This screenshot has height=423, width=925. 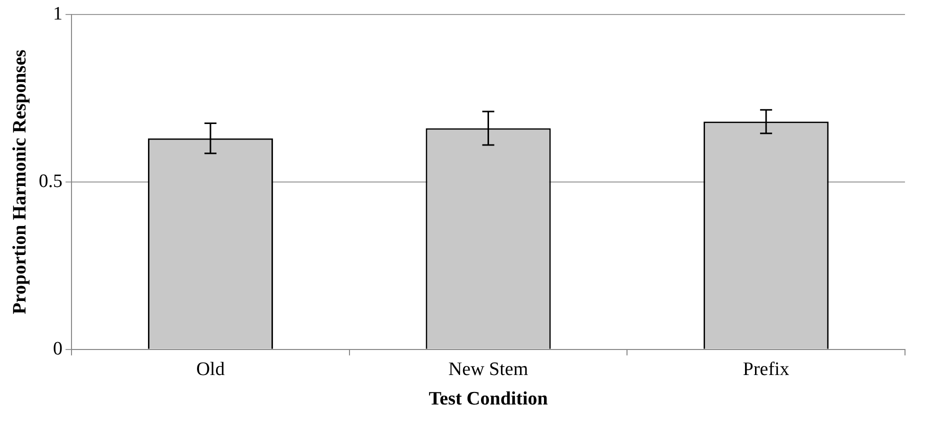 What do you see at coordinates (58, 13) in the screenshot?
I see `y-tick-label: 1` at bounding box center [58, 13].